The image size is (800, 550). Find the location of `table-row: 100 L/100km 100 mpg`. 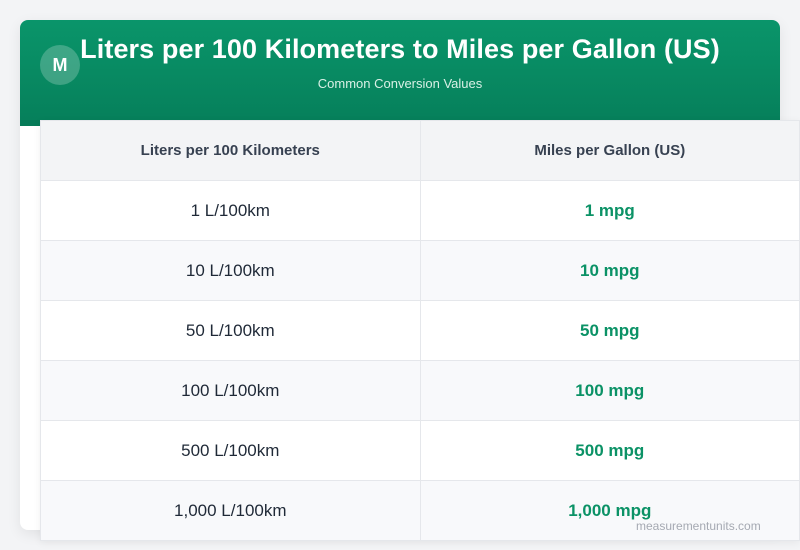

table-row: 100 L/100km 100 mpg is located at coordinates (420, 390).